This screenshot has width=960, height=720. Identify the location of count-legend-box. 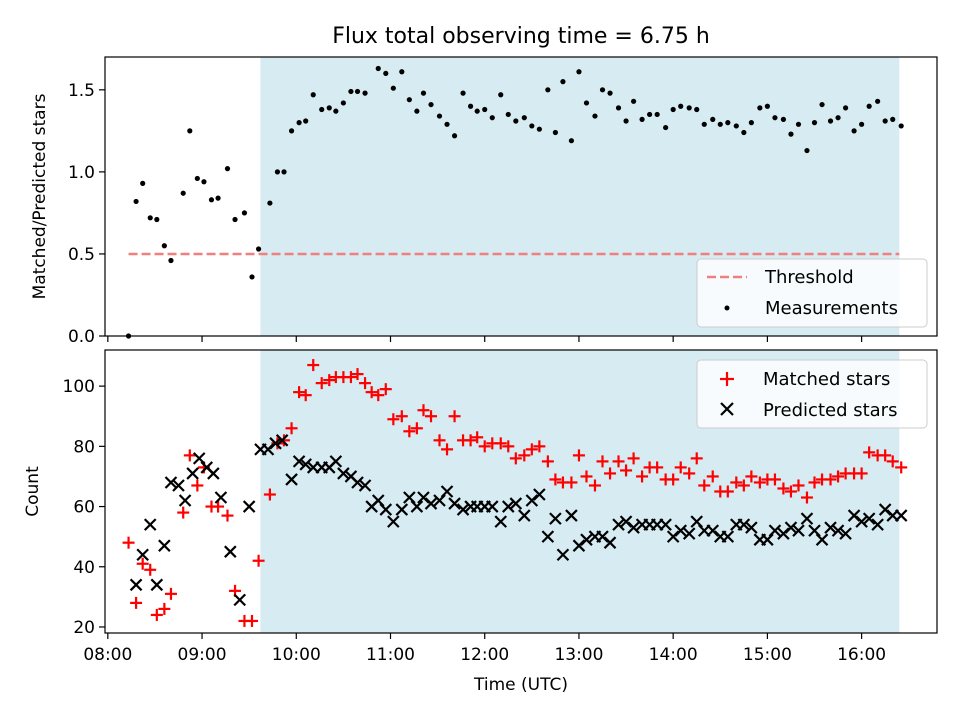
(812, 394).